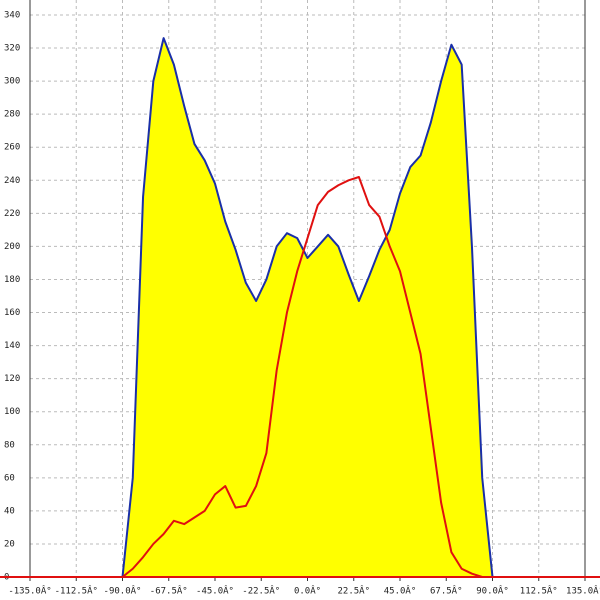  Describe the element at coordinates (12, 280) in the screenshot. I see `y-tick-label: 180` at that location.